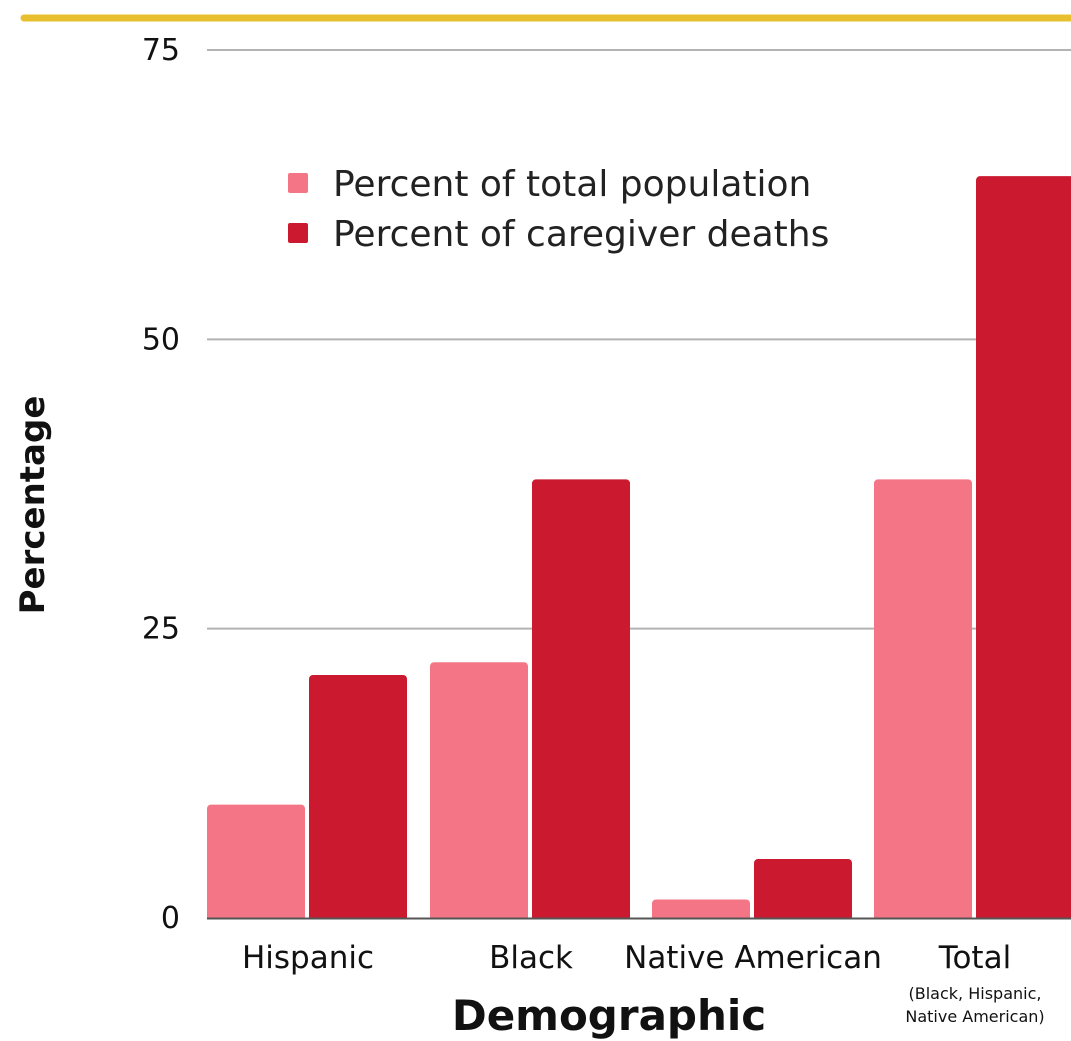 The height and width of the screenshot is (1041, 1071). Describe the element at coordinates (753, 958) in the screenshot. I see `x-tick-label: Native American` at that location.